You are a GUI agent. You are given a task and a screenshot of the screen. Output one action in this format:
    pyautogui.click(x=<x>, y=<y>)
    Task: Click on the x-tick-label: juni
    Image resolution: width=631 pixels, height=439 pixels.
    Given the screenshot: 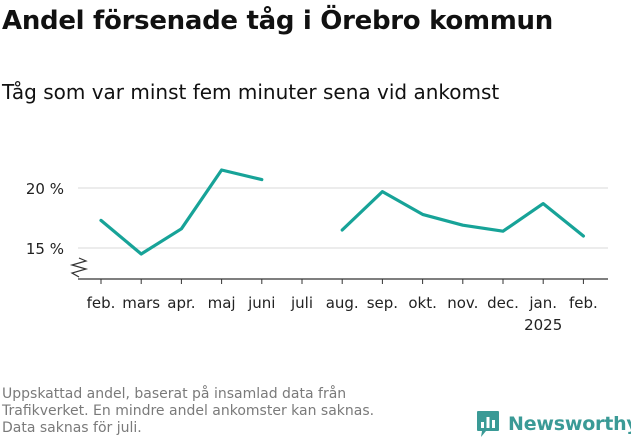 What is the action you would take?
    pyautogui.click(x=261, y=303)
    